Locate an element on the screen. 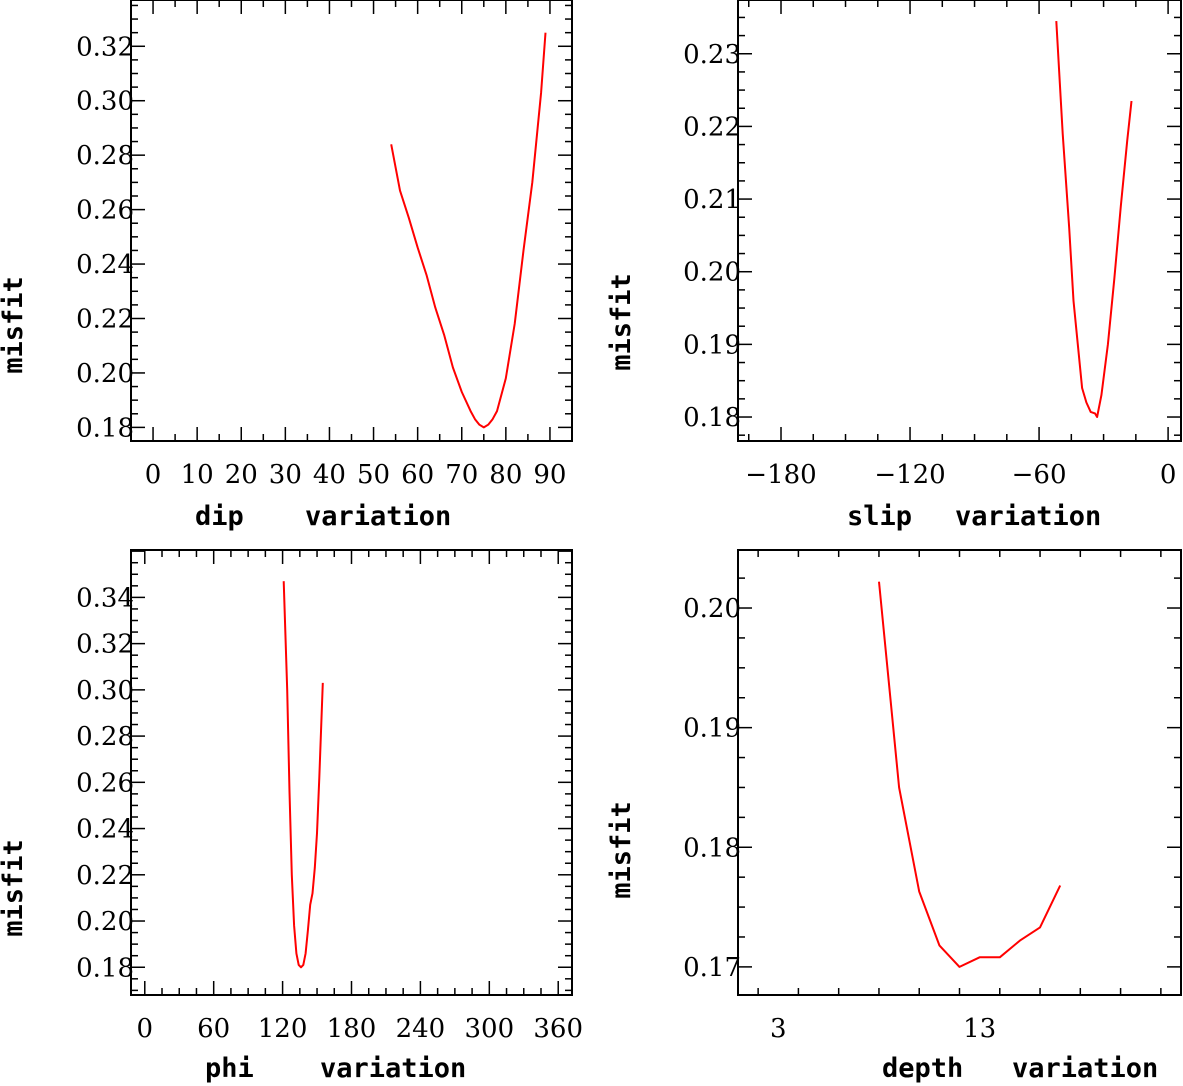 Image resolution: width=1183 pixels, height=1086 pixels. x-tick-label: −120 is located at coordinates (909, 475).